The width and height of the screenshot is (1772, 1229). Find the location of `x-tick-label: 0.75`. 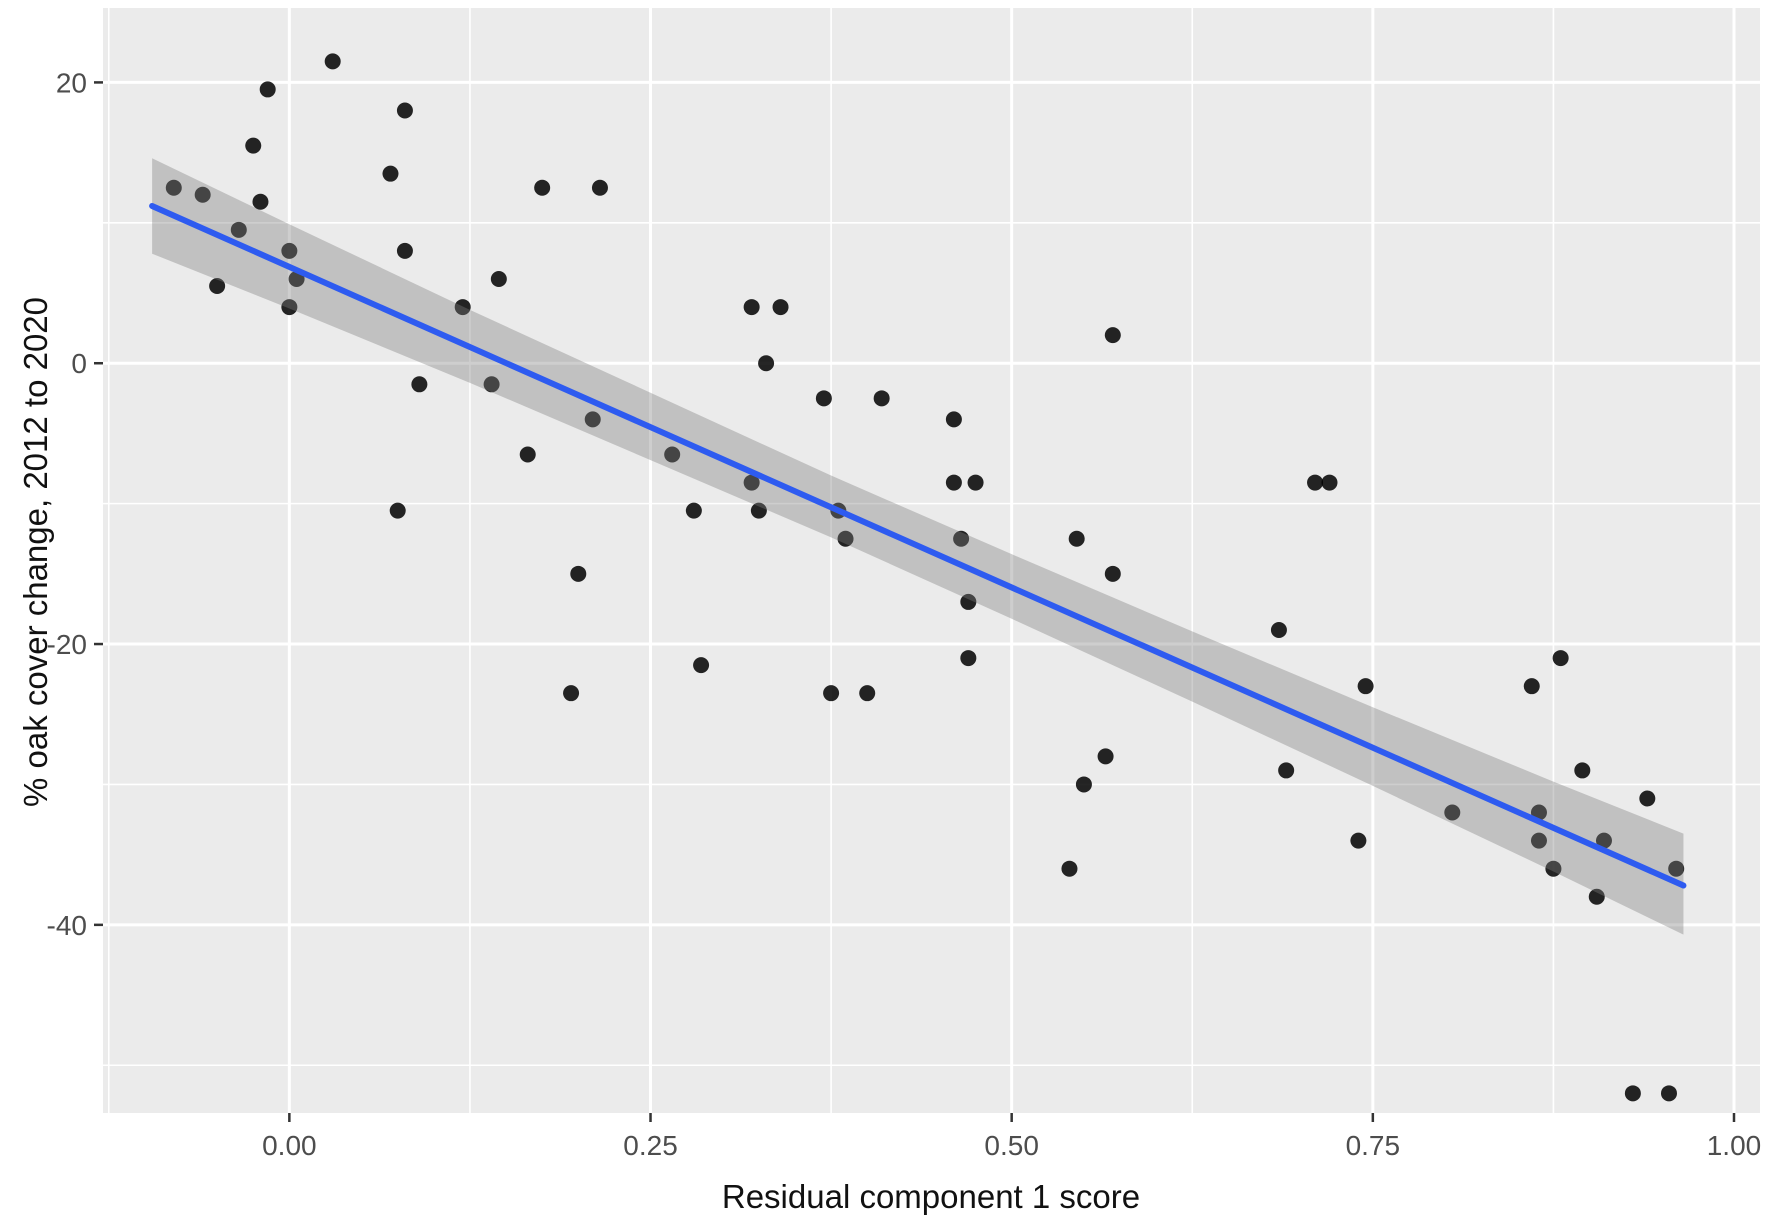

x-tick-label: 0.75 is located at coordinates (1373, 1145).